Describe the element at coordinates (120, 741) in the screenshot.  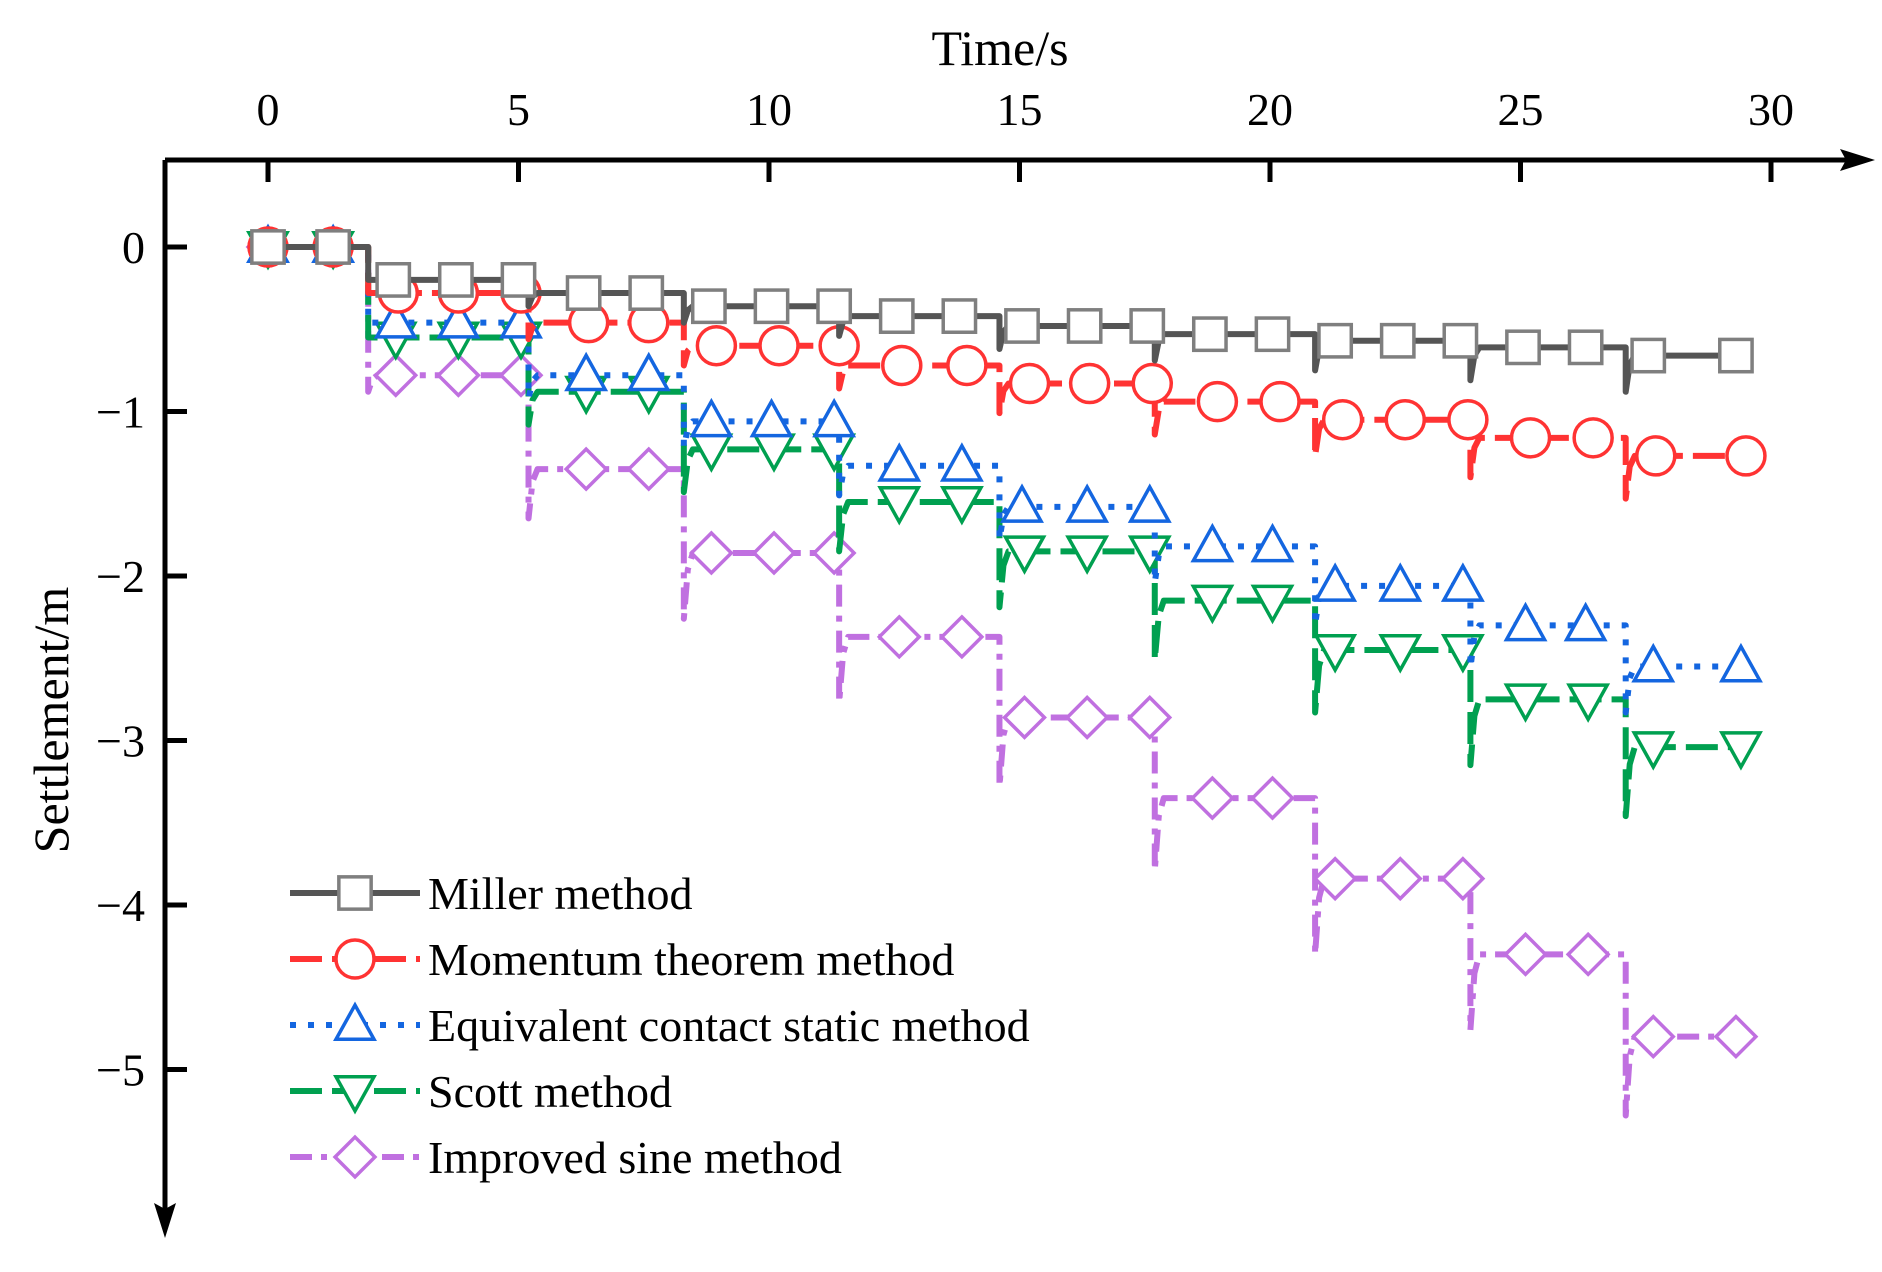
I see `y-tick-label: −3` at that location.